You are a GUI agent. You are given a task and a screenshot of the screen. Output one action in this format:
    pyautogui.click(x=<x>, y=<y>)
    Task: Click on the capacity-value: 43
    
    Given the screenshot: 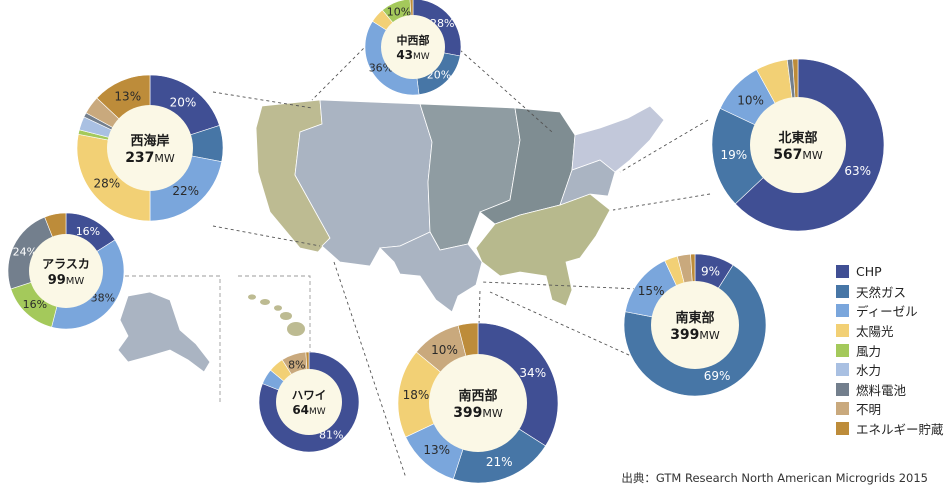 What is the action you would take?
    pyautogui.click(x=404, y=55)
    